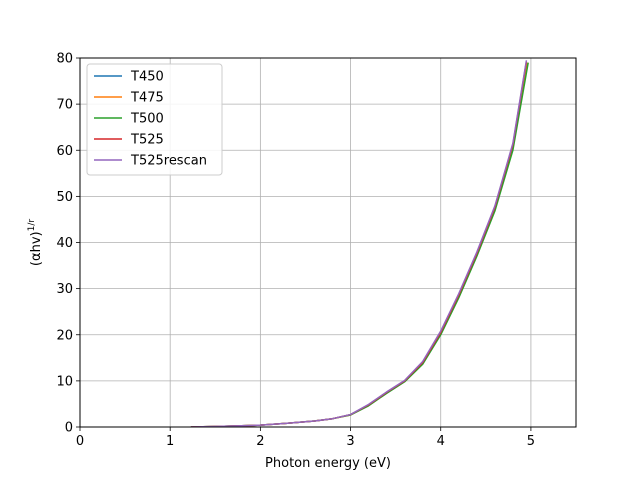 This screenshot has height=480, width=640. What do you see at coordinates (147, 119) in the screenshot?
I see `legend-entry: T500` at bounding box center [147, 119].